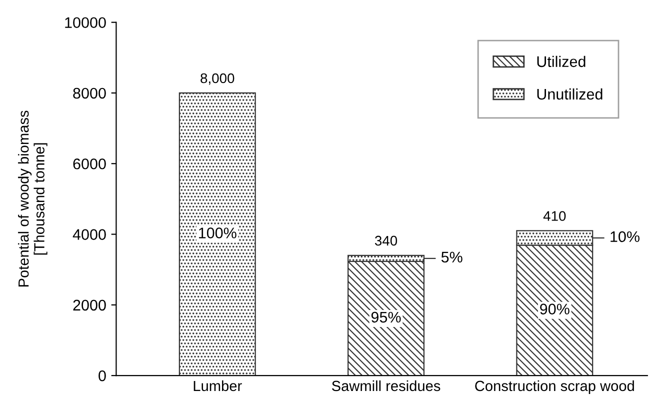 The width and height of the screenshot is (664, 406). I want to click on annotation: 95%, so click(386, 317).